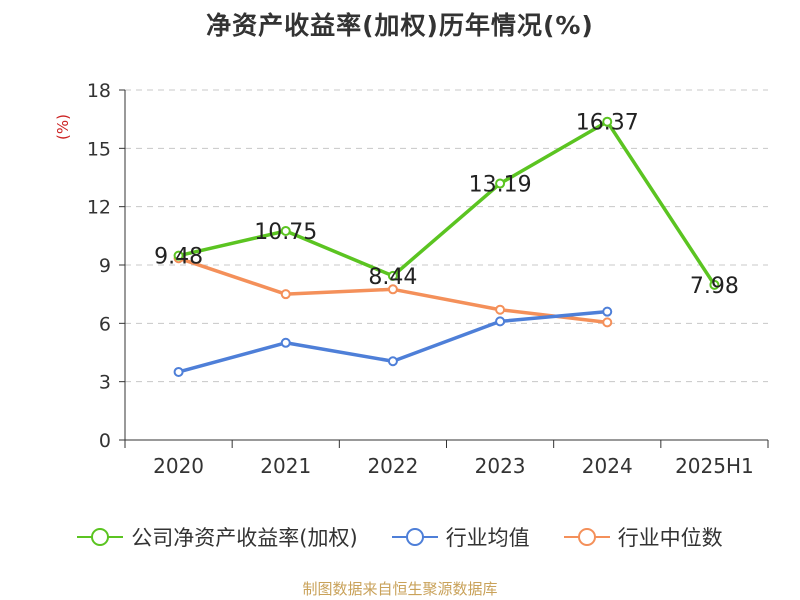 The image size is (800, 600). What do you see at coordinates (500, 466) in the screenshot?
I see `x-tick-label: 2023` at bounding box center [500, 466].